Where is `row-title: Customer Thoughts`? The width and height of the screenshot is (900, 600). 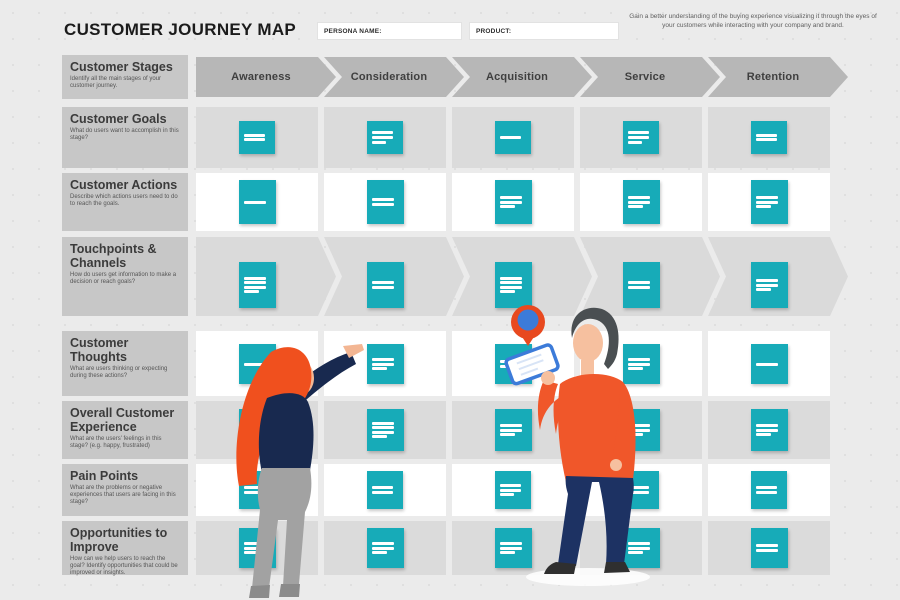
row-title: Customer Thoughts is located at coordinates (99, 350).